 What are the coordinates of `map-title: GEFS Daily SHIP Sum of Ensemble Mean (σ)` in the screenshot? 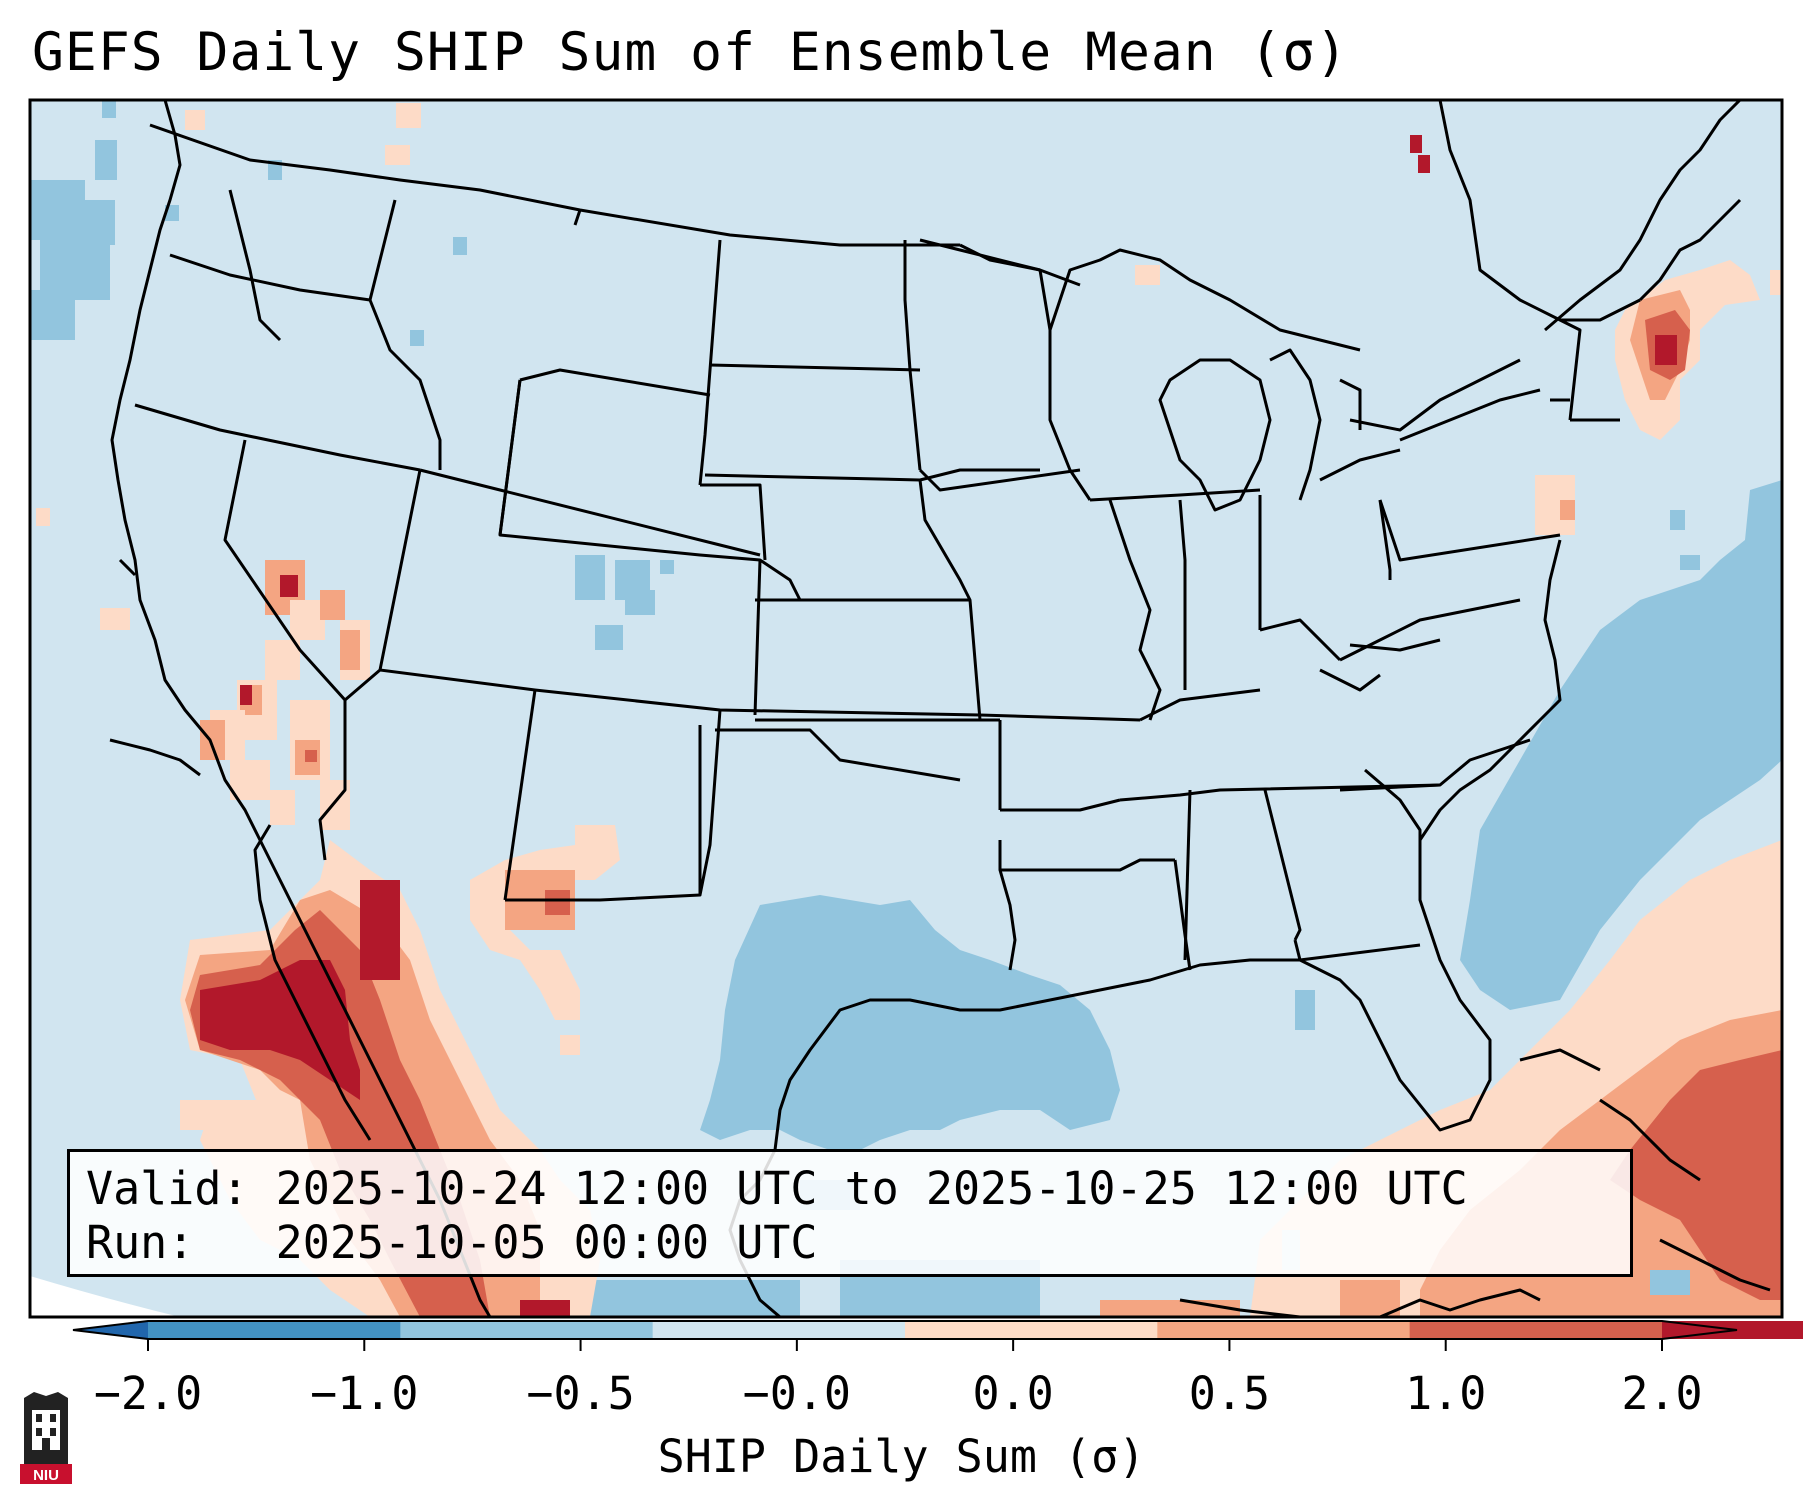 It's located at (690, 52).